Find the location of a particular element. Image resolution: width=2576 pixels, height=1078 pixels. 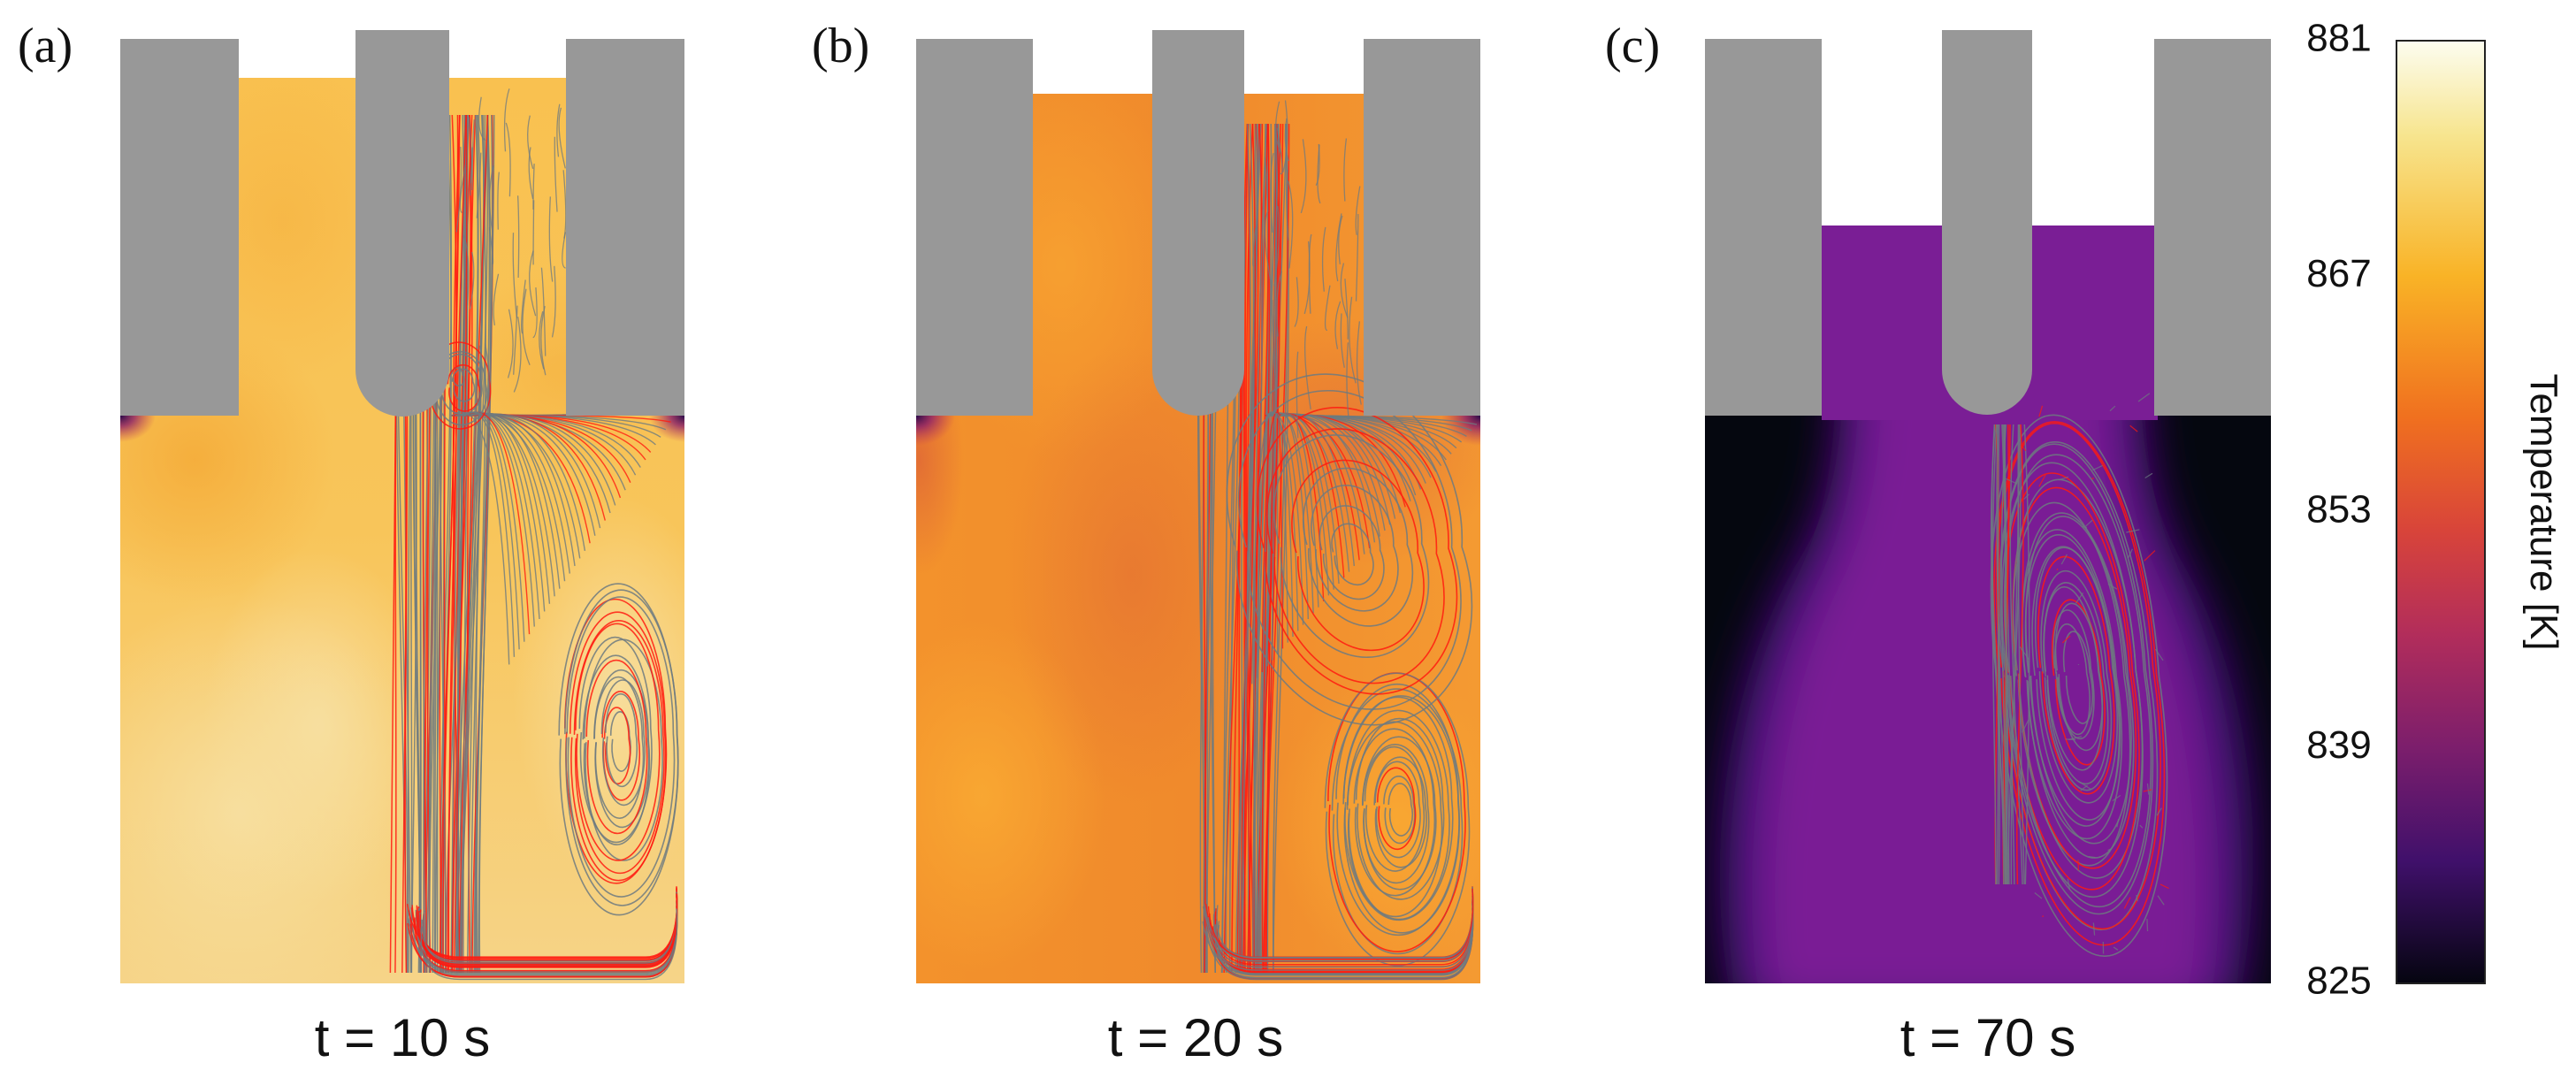

center-rod-c is located at coordinates (1987, 222).